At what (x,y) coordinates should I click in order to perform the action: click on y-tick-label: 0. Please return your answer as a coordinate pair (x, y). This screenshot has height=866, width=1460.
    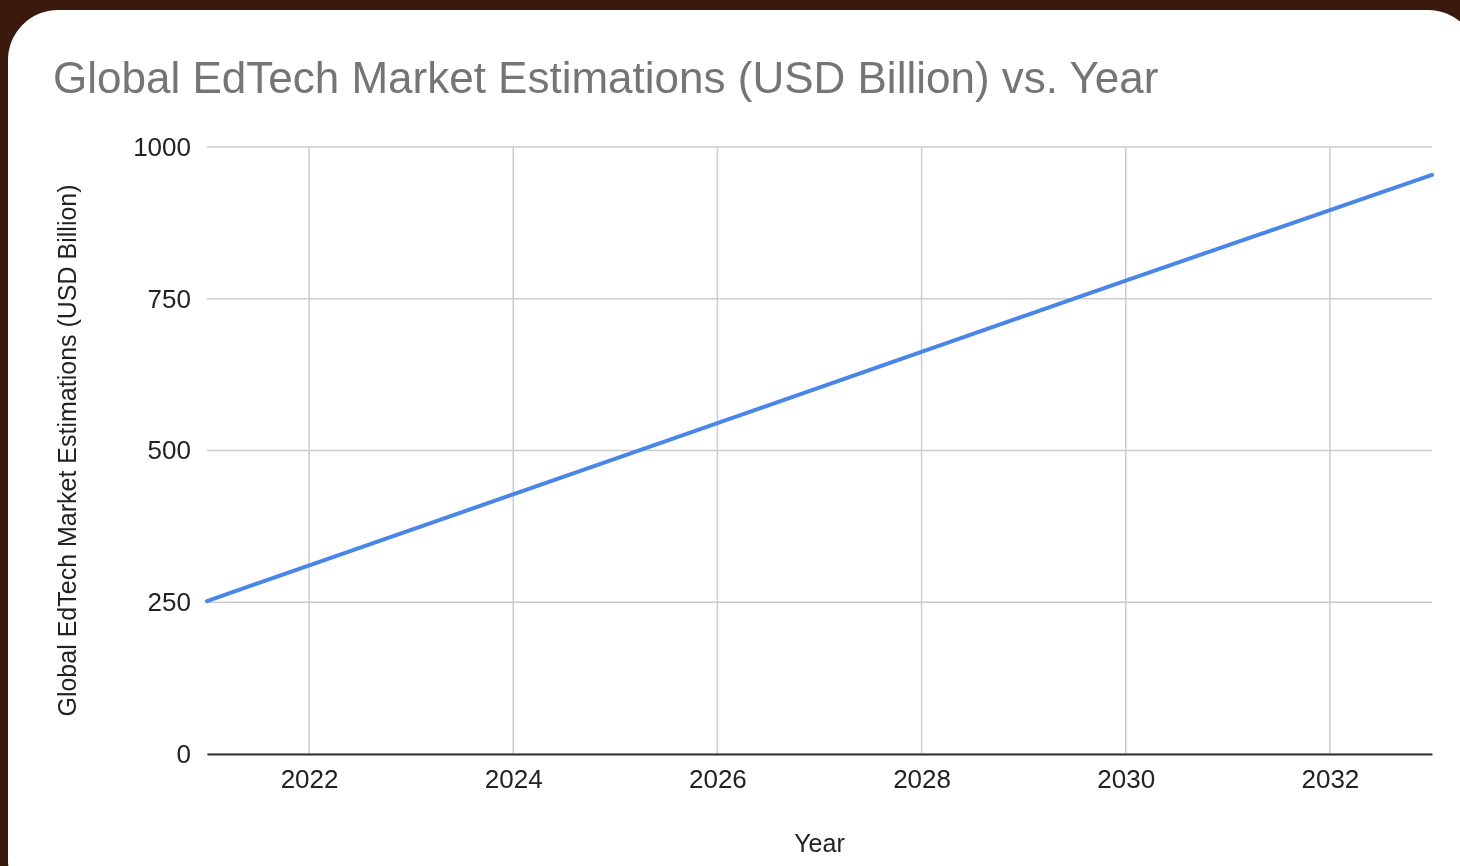
    Looking at the image, I should click on (183, 753).